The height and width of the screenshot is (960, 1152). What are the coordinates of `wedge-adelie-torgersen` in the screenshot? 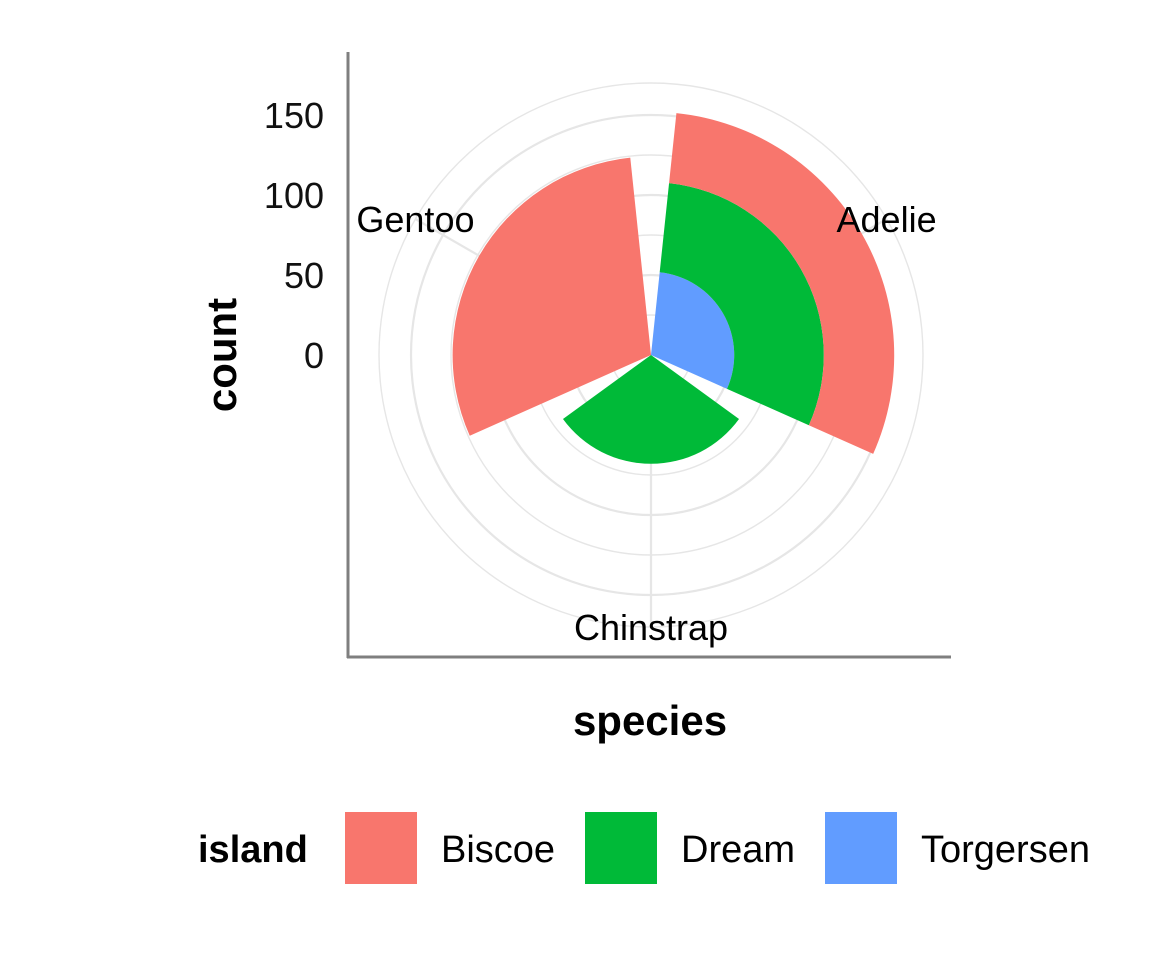 It's located at (693, 330).